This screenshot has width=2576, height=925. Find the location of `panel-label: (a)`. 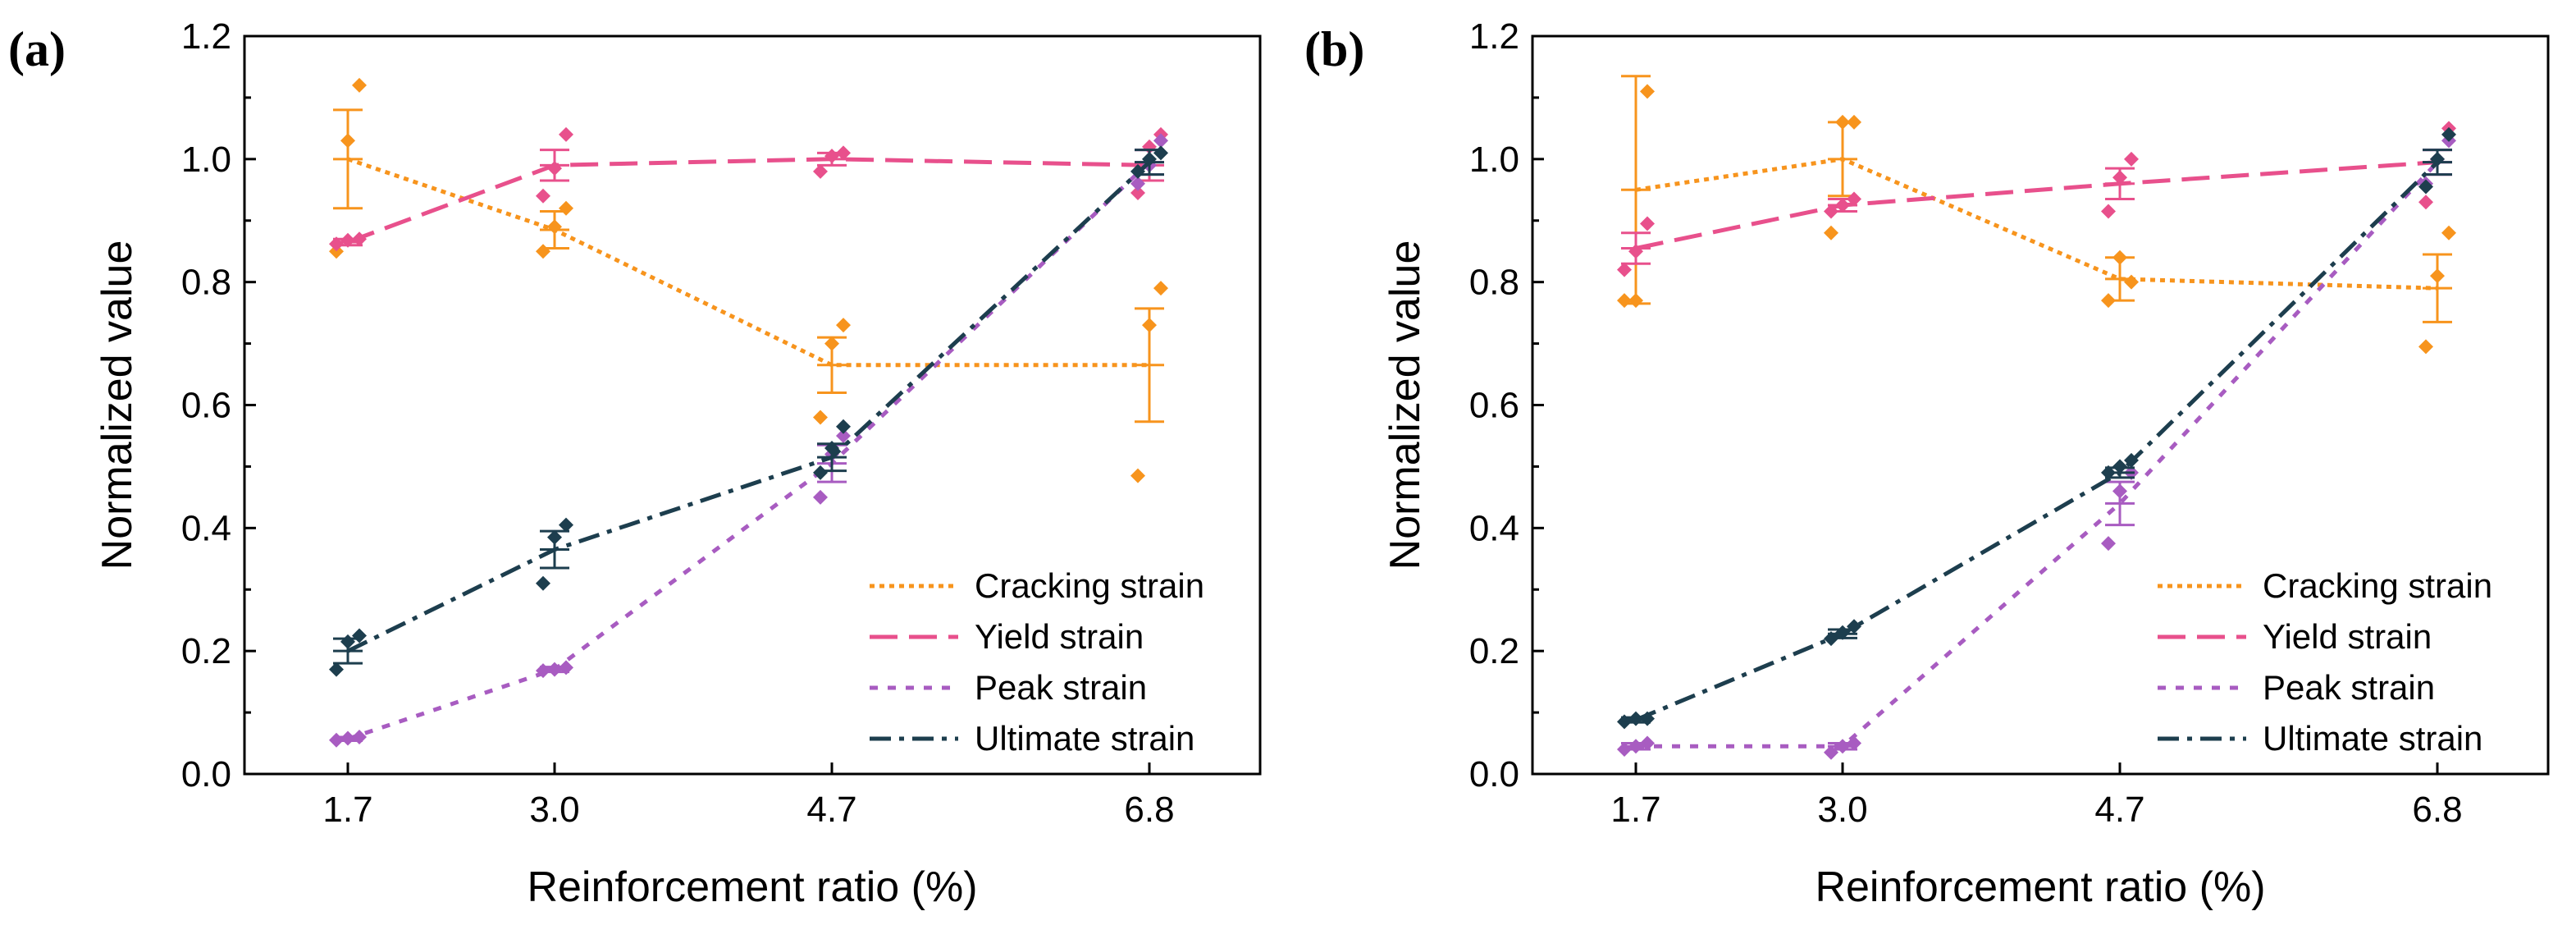

panel-label: (a) is located at coordinates (37, 49).